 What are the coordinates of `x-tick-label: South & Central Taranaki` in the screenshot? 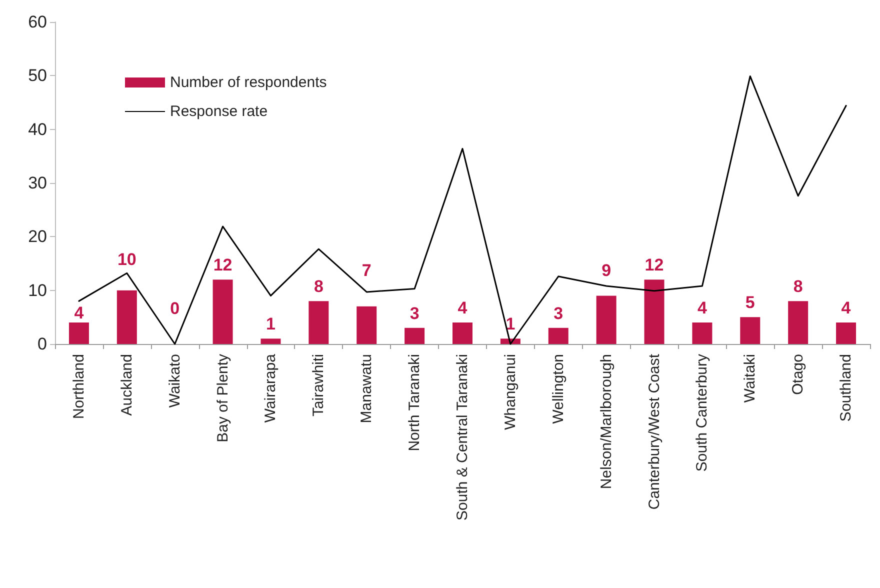 It's located at (462, 437).